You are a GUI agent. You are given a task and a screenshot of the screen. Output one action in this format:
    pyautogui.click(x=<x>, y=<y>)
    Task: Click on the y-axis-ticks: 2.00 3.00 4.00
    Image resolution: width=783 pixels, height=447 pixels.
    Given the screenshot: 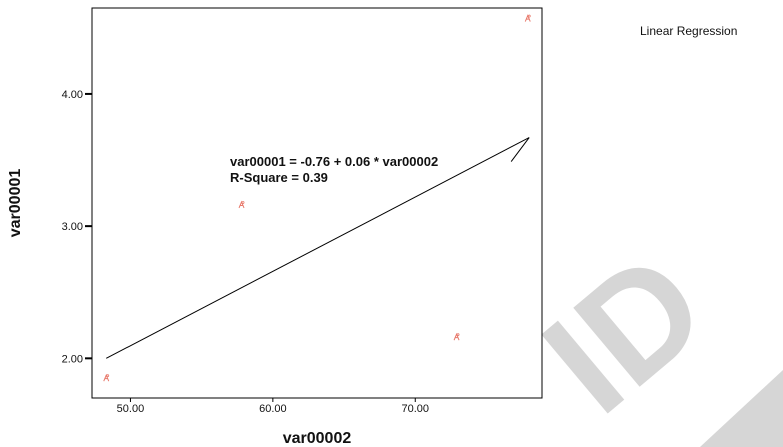 What is the action you would take?
    pyautogui.click(x=77, y=227)
    